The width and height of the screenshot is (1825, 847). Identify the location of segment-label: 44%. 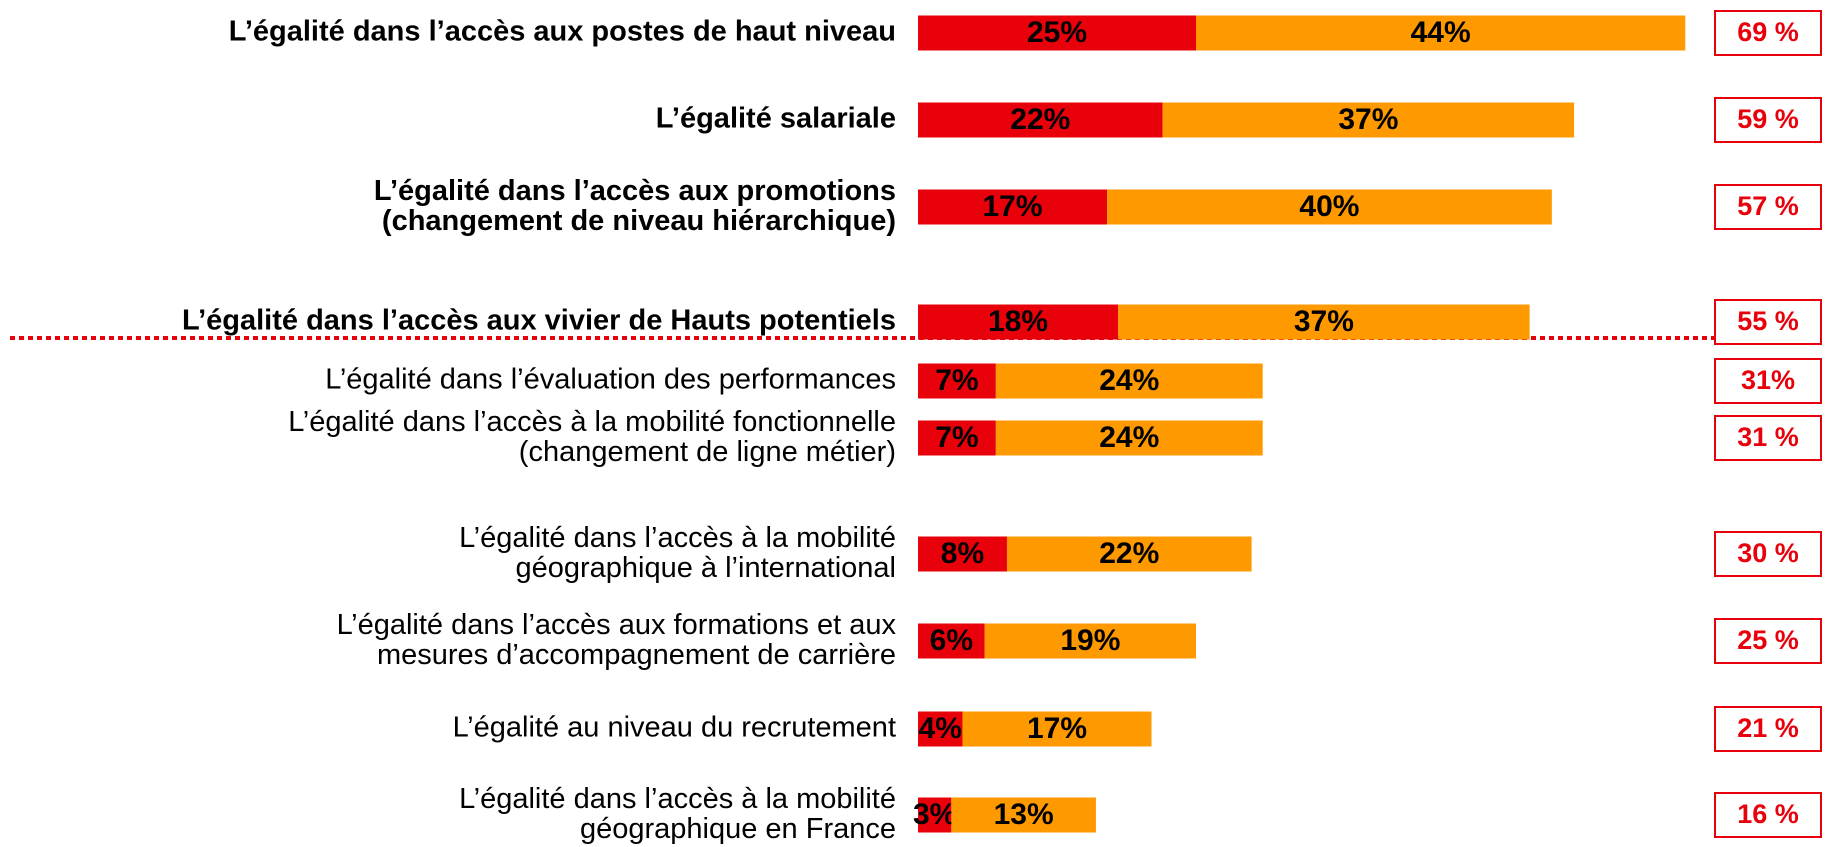
(1441, 32).